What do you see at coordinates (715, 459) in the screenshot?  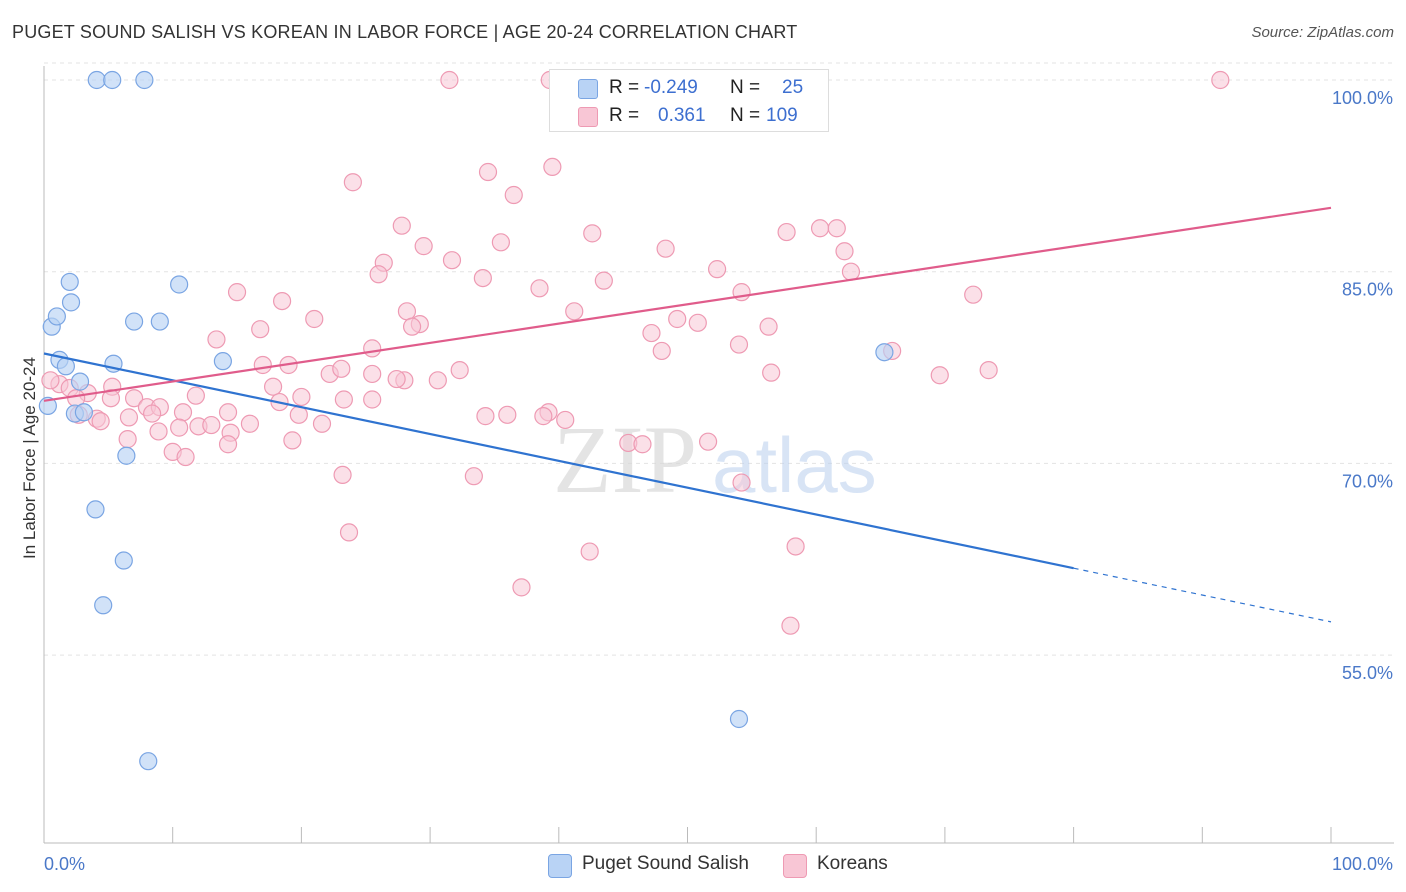 I see `watermark: ZIP atlas` at bounding box center [715, 459].